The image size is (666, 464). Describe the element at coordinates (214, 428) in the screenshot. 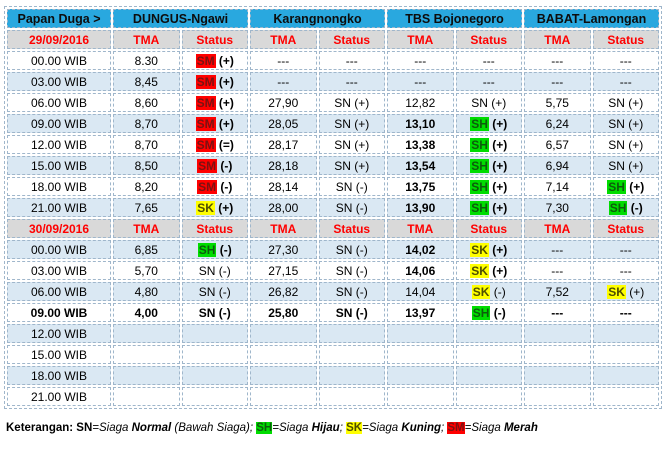

I see `legend-text: (Bawah Siaga);` at that location.